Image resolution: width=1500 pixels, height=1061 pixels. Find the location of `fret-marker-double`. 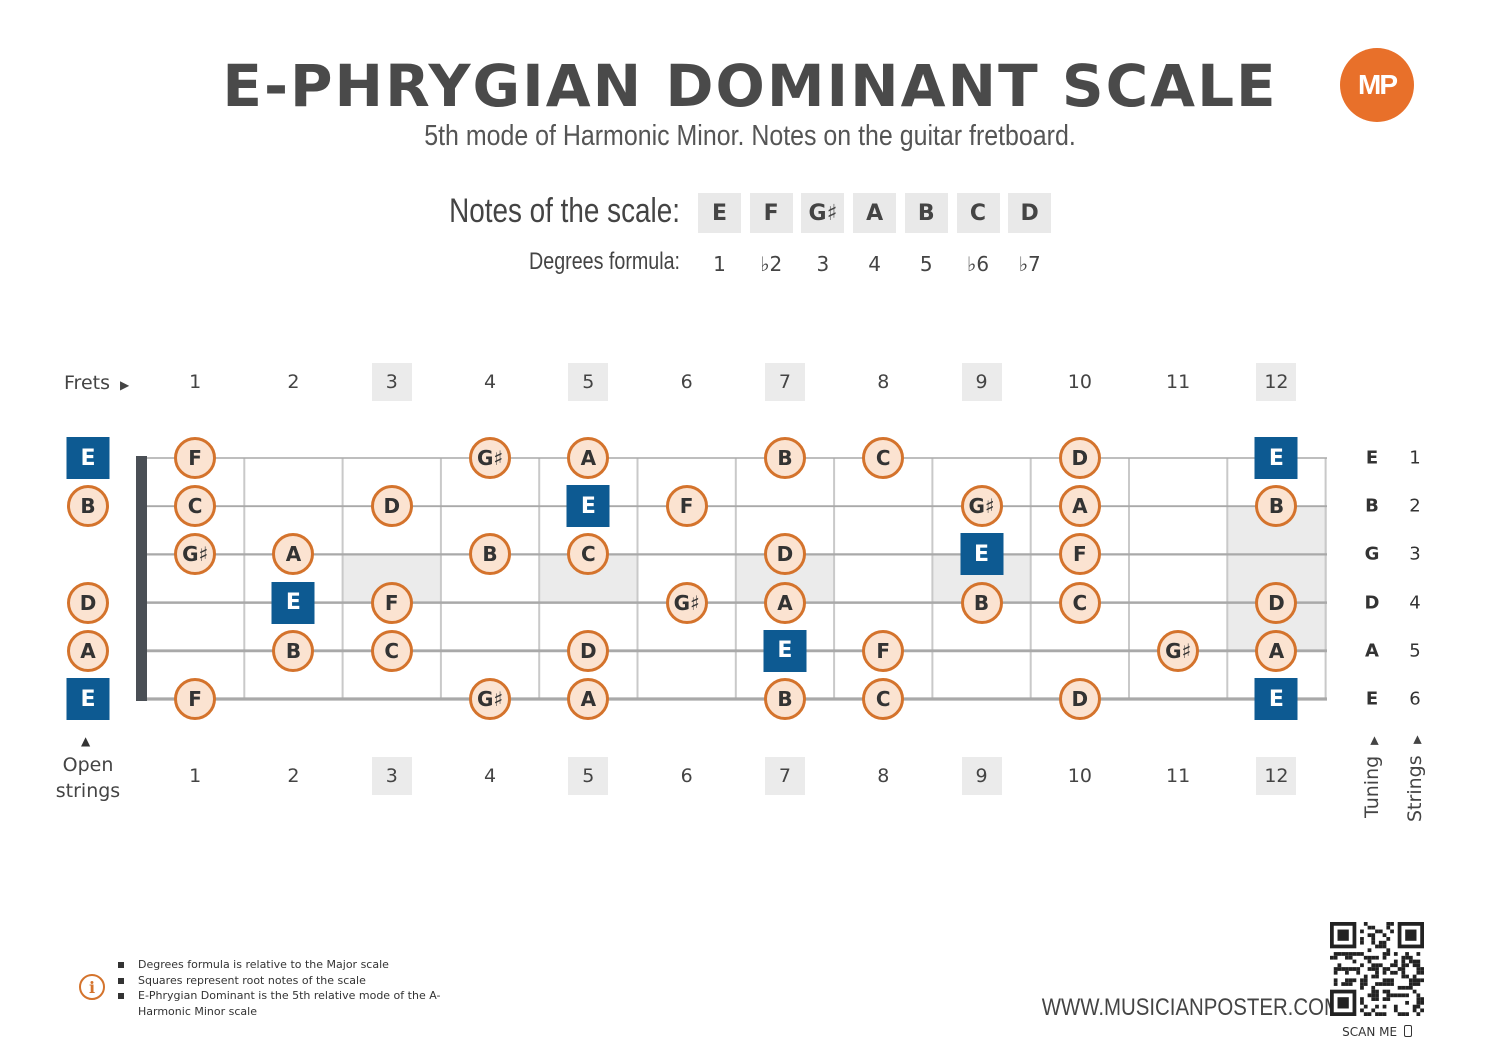

fret-marker-double is located at coordinates (1277, 578).